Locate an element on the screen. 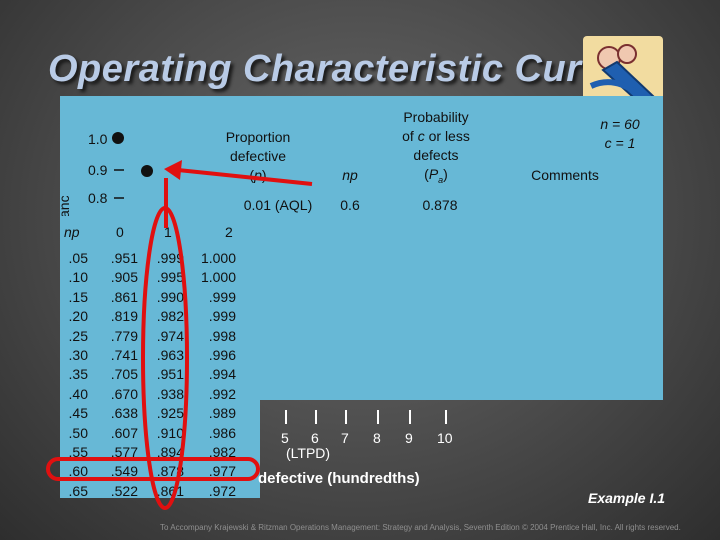  poisson-cell: .819 is located at coordinates (124, 316).